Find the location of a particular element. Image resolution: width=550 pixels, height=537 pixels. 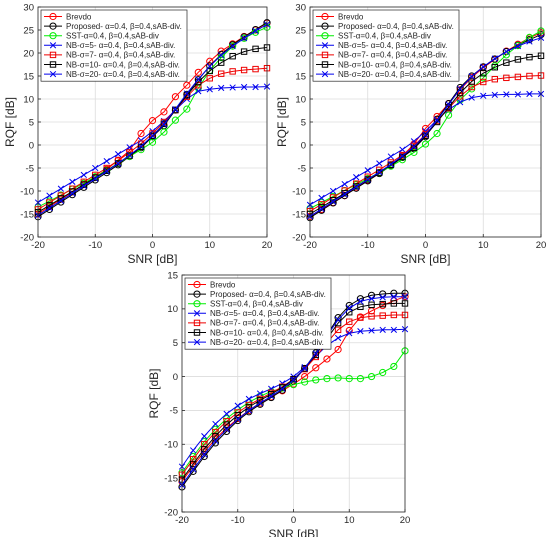

x-tick-label: 10 is located at coordinates (209, 245).